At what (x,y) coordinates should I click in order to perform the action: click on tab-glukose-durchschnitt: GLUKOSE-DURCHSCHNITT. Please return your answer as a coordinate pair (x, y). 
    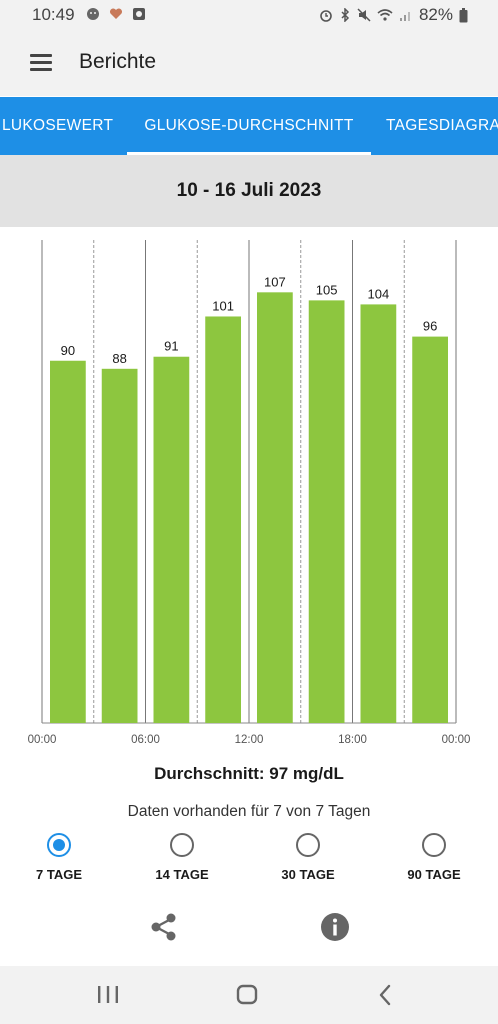
    Looking at the image, I should click on (249, 126).